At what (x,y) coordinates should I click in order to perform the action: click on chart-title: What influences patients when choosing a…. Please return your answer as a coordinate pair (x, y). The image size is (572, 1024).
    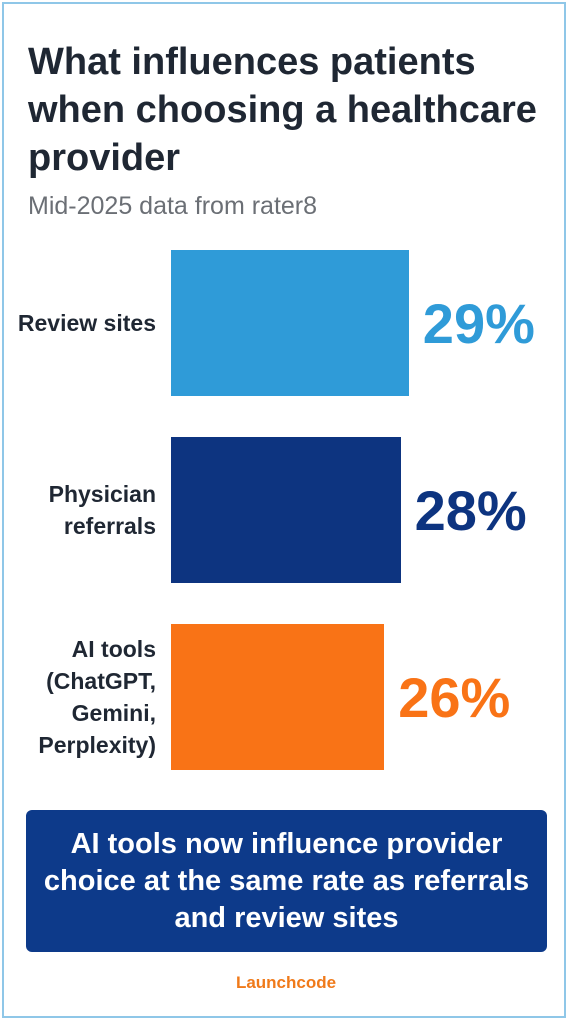
    Looking at the image, I should click on (282, 110).